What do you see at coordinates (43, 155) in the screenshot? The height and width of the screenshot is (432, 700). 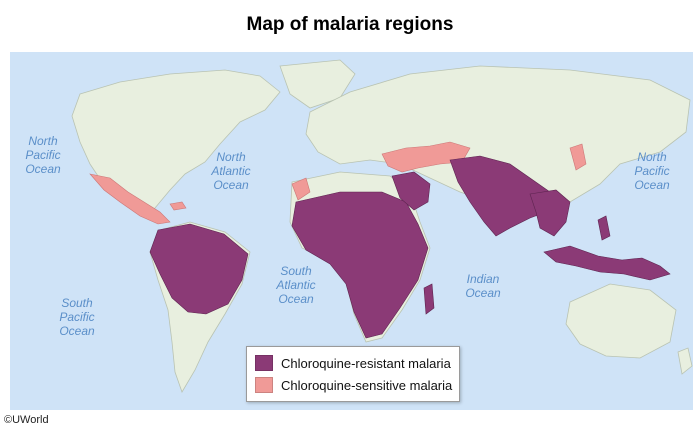 I see `ocean-label-north-pacific: North Pacific Ocean` at bounding box center [43, 155].